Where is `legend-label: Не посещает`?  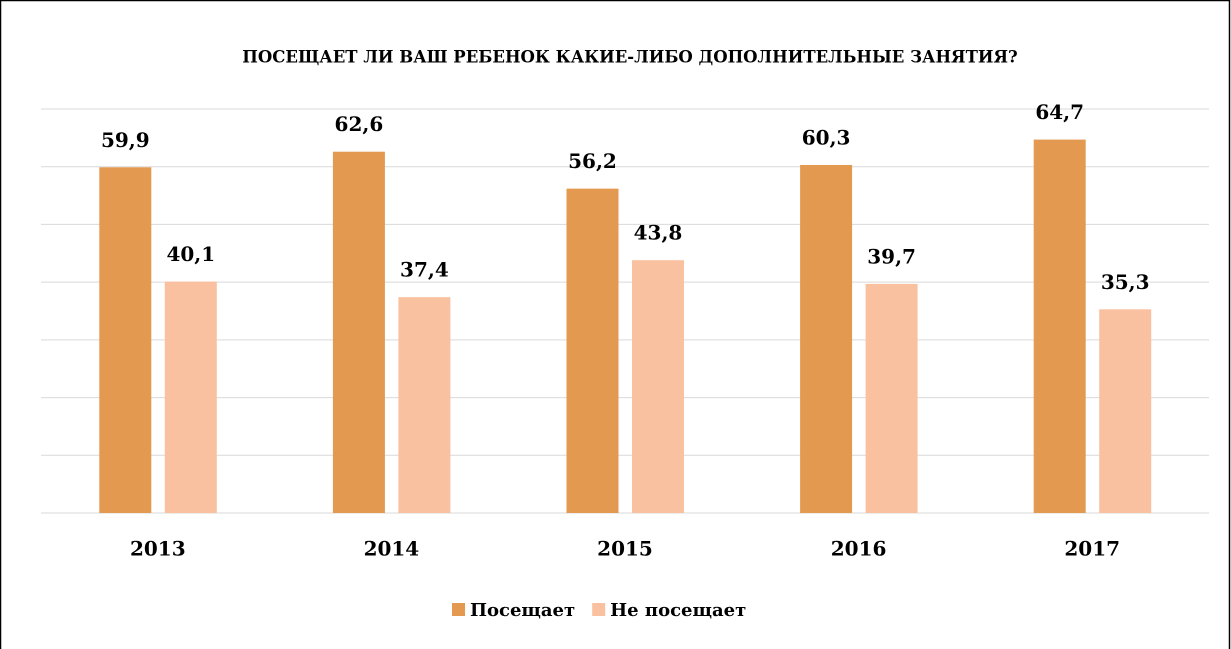 legend-label: Не посещает is located at coordinates (678, 610).